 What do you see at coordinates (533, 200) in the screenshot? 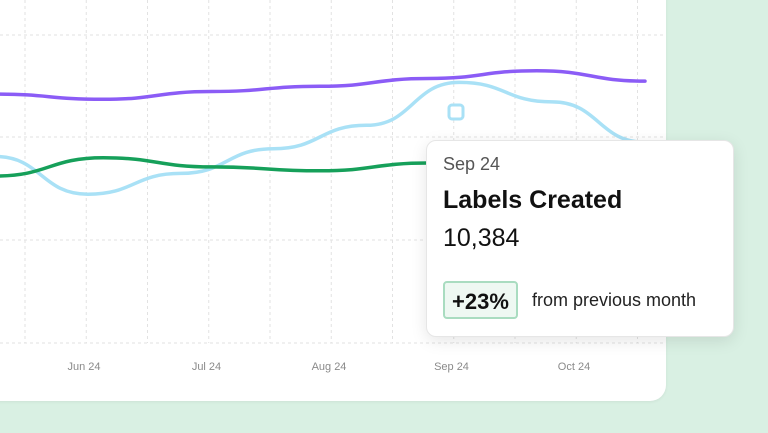
I see `tooltip-metric-title: Labels Created` at bounding box center [533, 200].